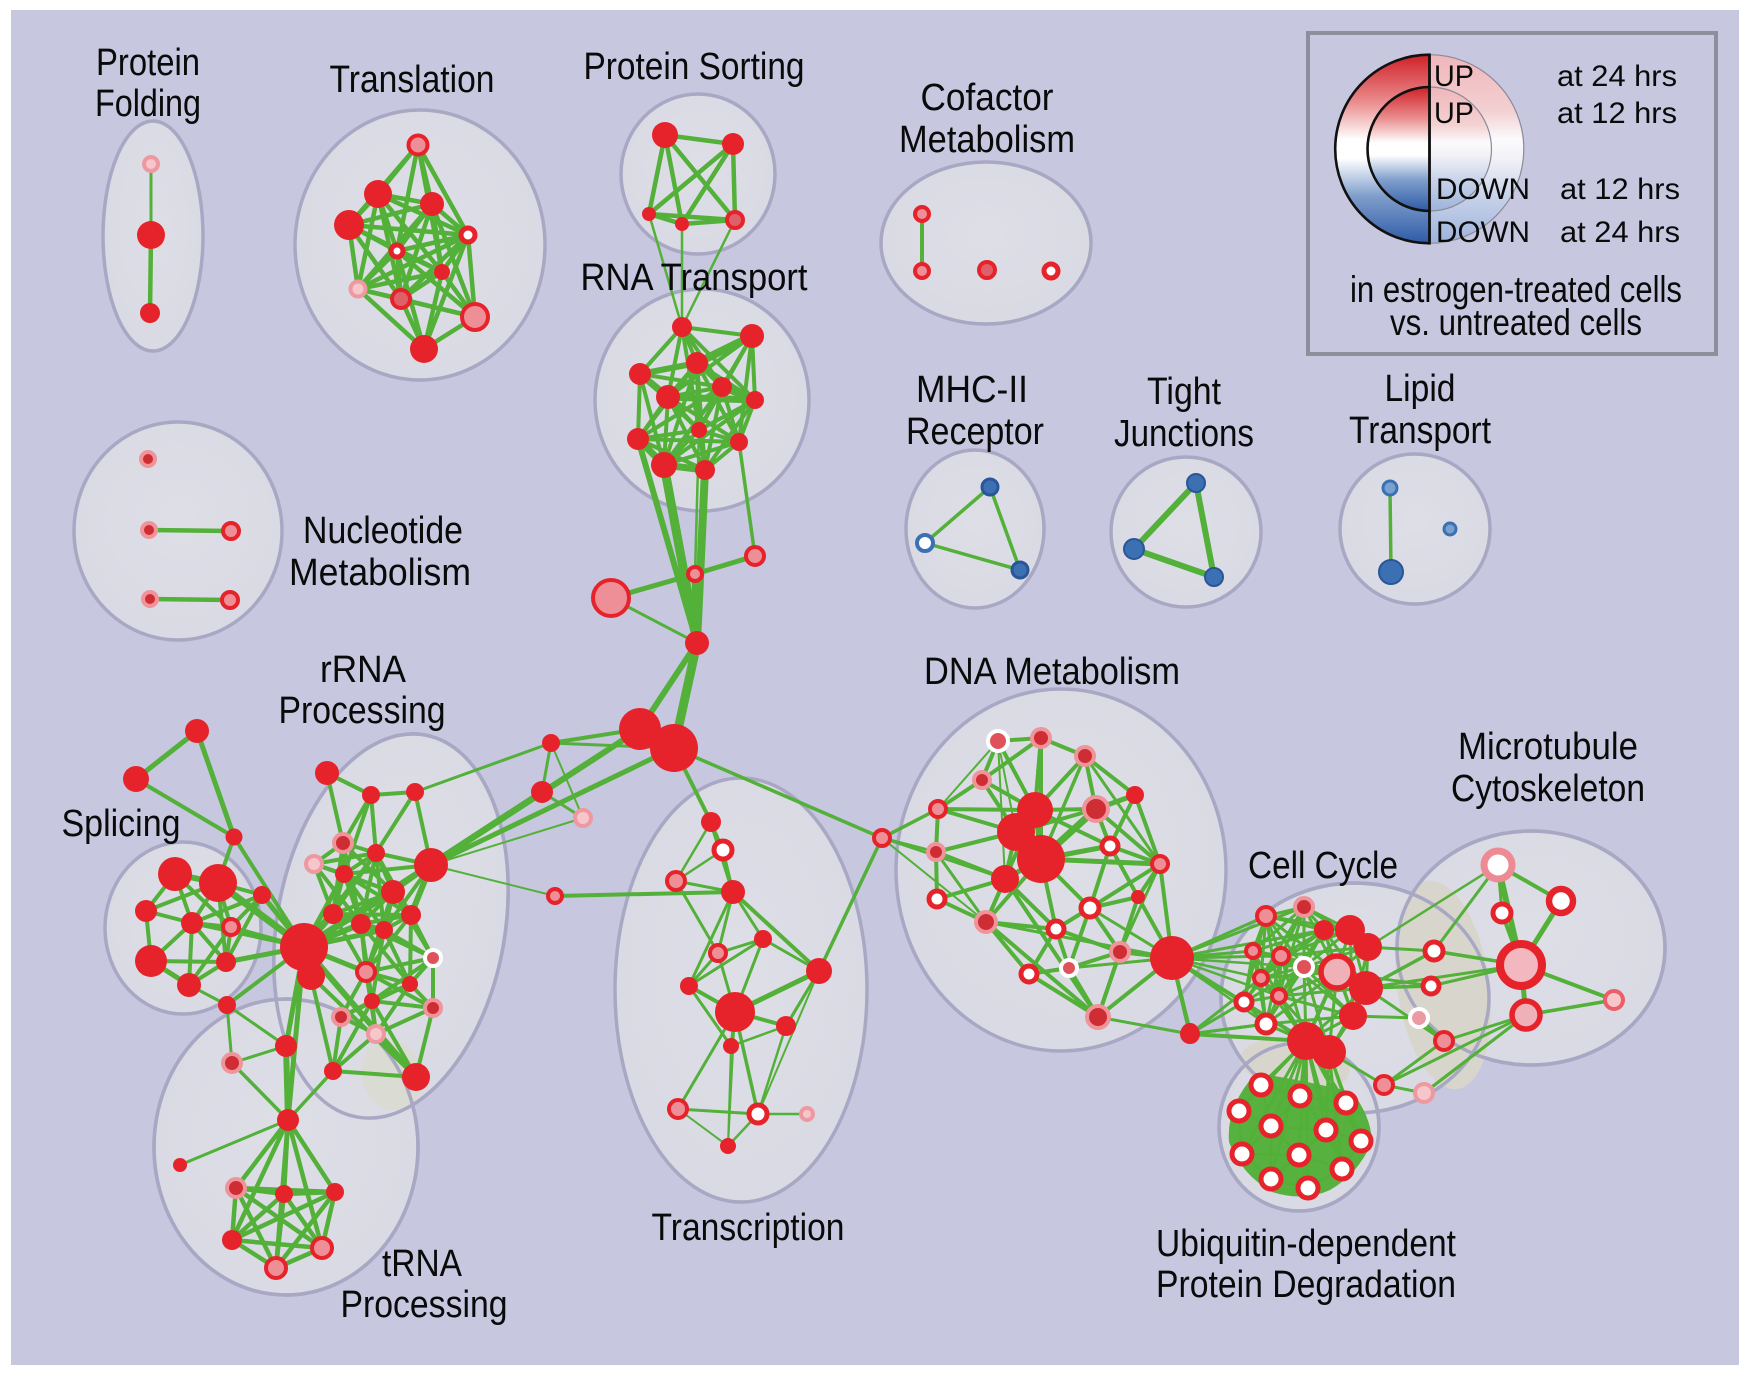  I want to click on svg-text: Lipid, so click(1420, 389).